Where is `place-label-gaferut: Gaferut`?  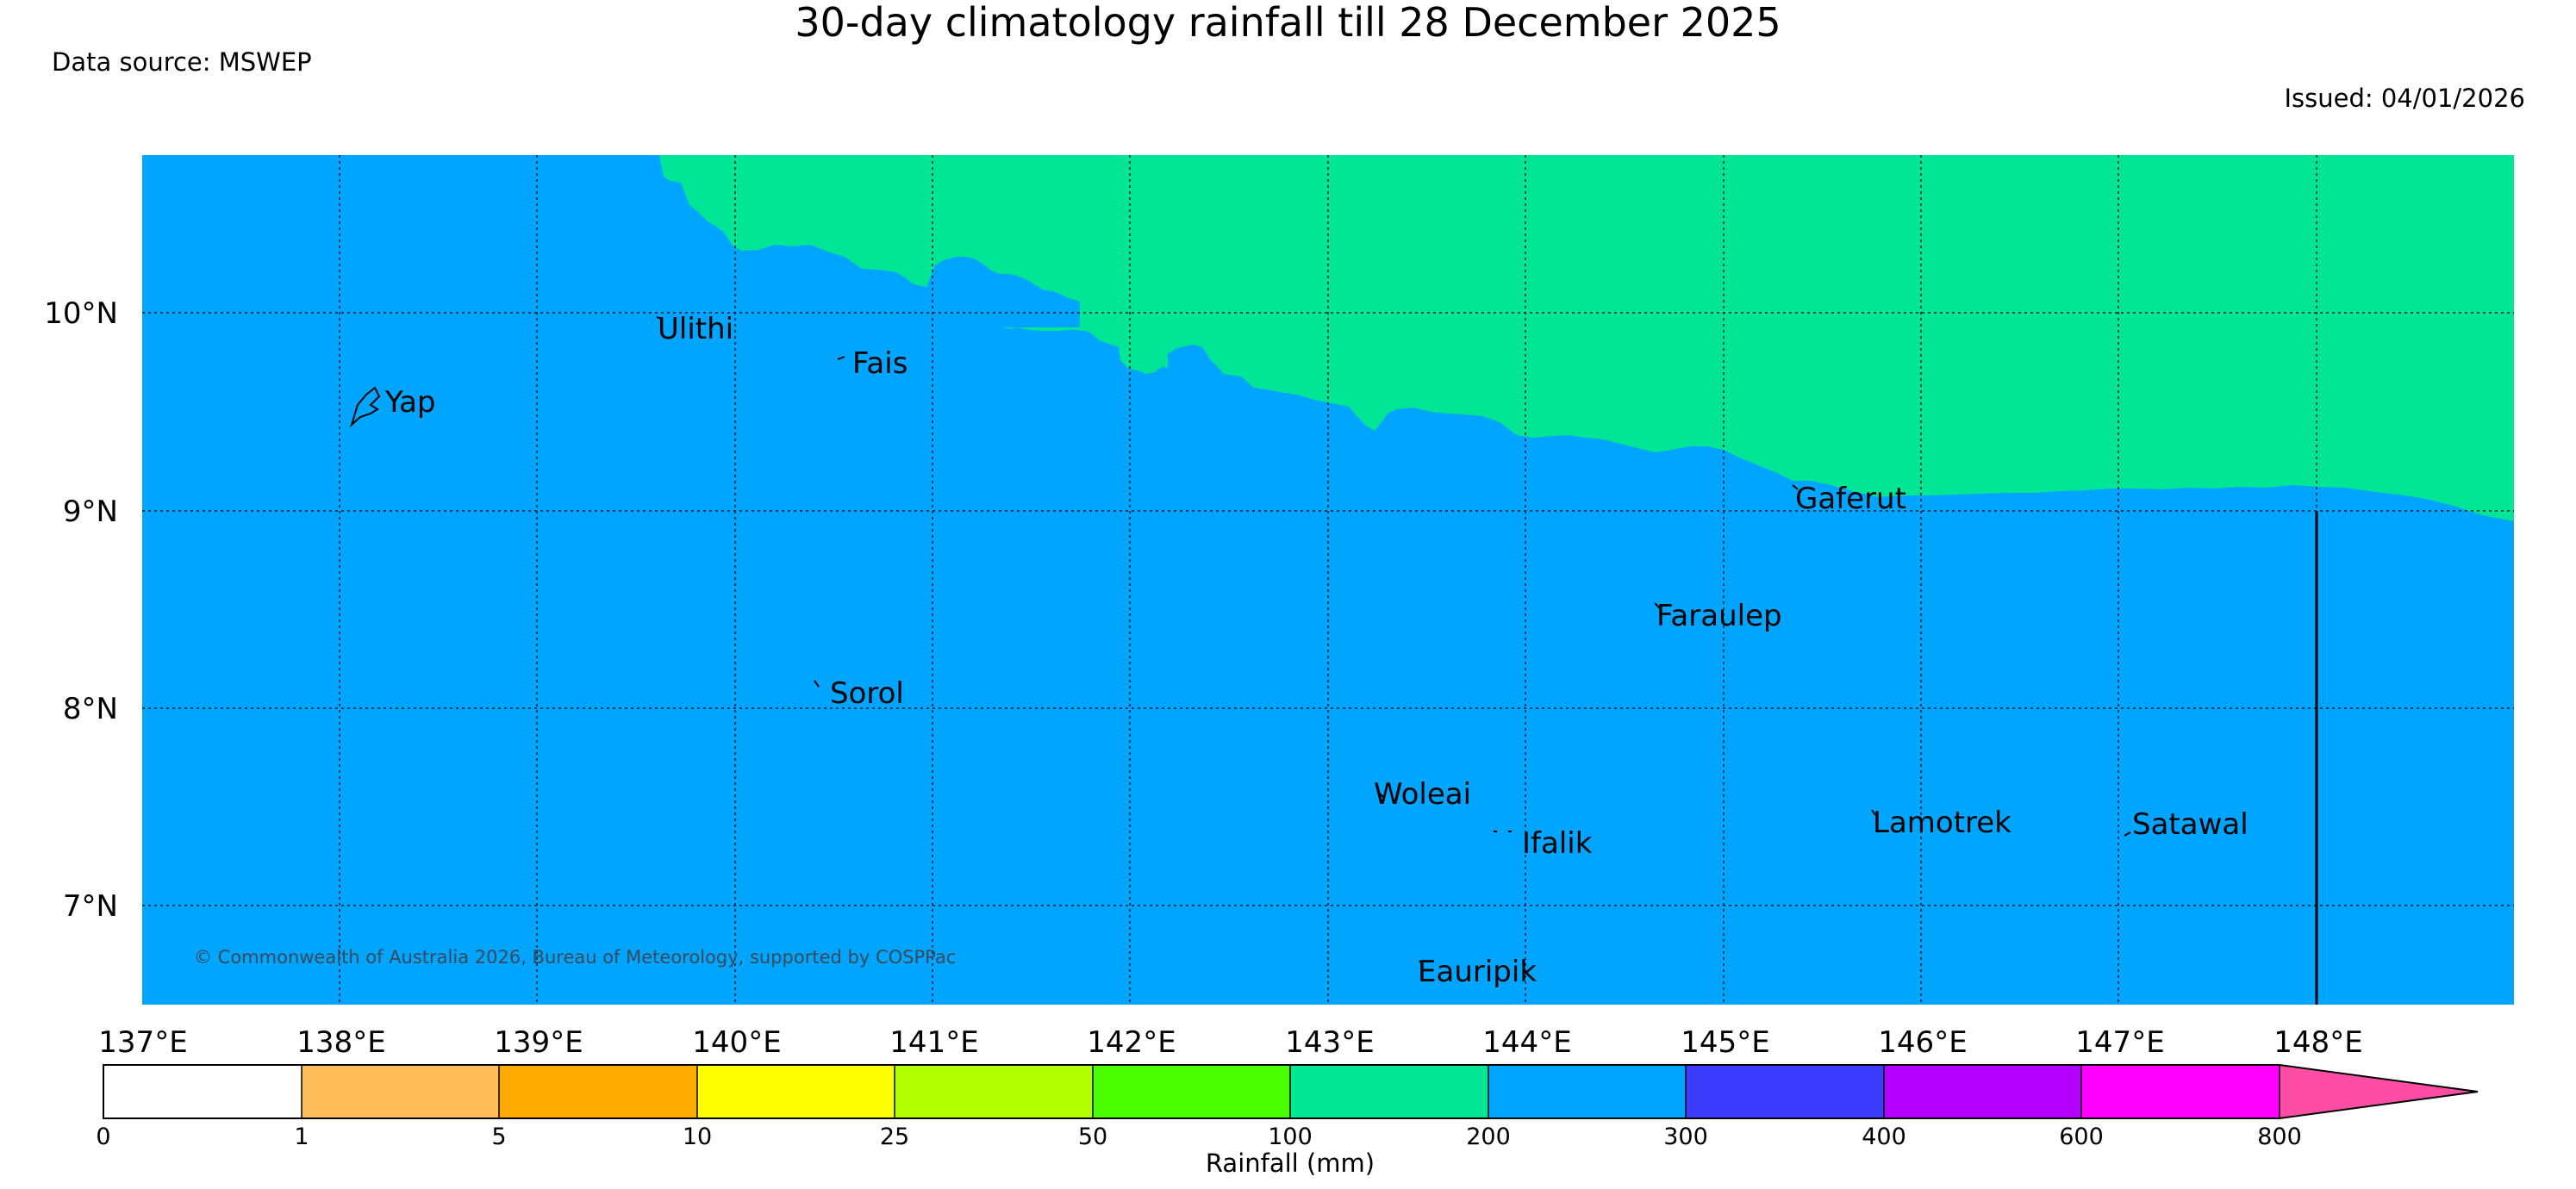 place-label-gaferut: Gaferut is located at coordinates (1850, 499).